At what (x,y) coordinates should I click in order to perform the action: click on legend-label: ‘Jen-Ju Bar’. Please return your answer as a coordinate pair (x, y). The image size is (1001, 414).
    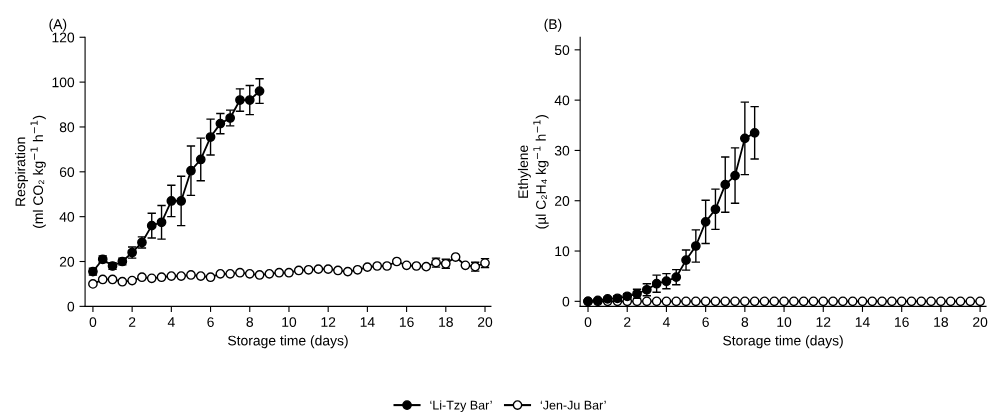
    Looking at the image, I should click on (573, 405).